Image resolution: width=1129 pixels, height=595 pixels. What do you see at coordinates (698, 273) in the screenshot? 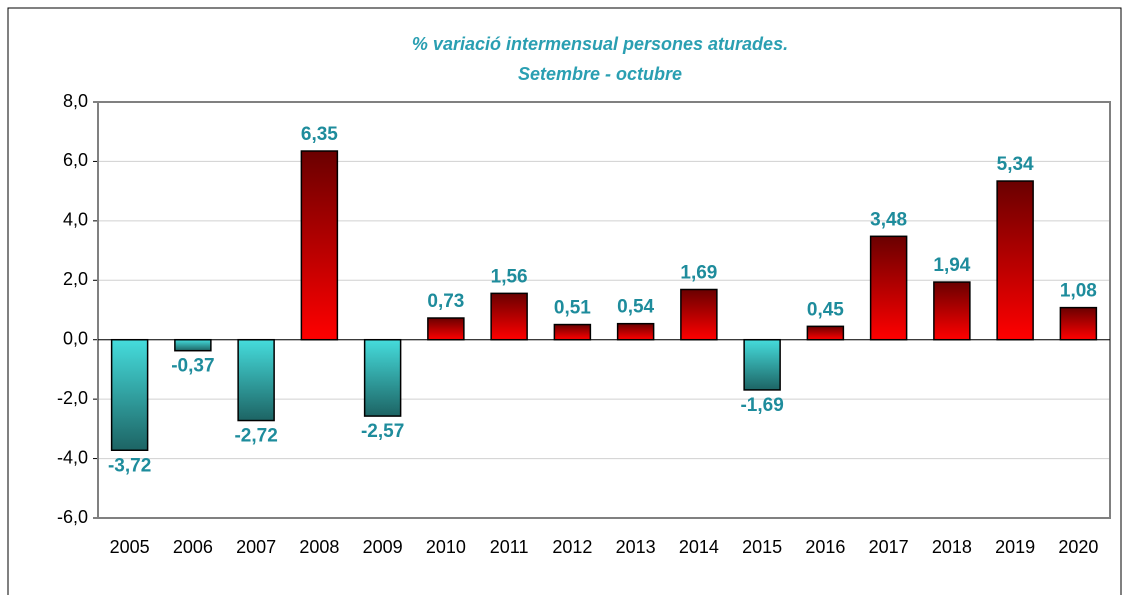
I see `value-label: 1,69` at bounding box center [698, 273].